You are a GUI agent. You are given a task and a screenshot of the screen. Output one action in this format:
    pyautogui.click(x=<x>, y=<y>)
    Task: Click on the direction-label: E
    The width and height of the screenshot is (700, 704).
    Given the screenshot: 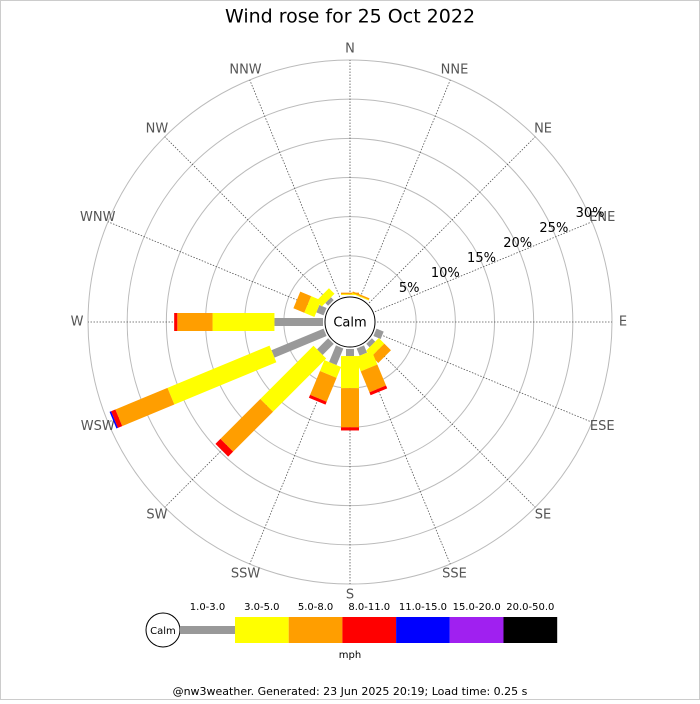 What is the action you would take?
    pyautogui.click(x=623, y=322)
    